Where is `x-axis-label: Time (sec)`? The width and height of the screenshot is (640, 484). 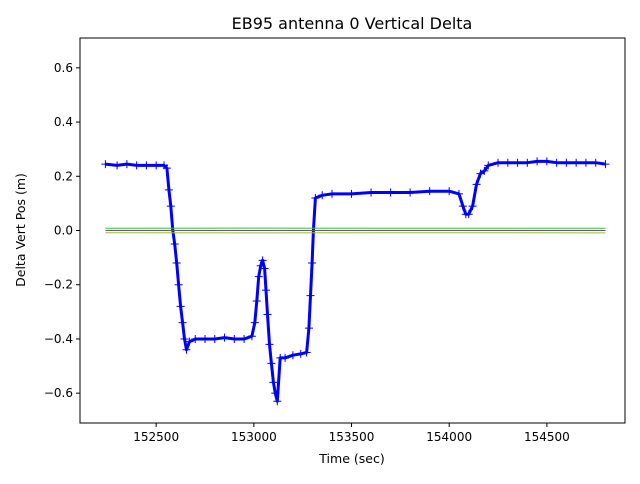
x-axis-label: Time (sec) is located at coordinates (351, 458).